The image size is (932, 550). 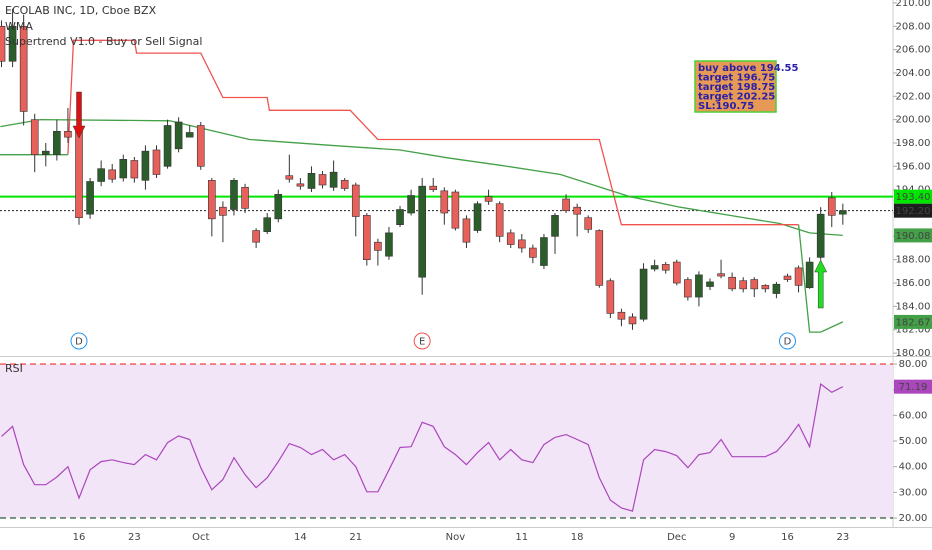 What do you see at coordinates (913, 50) in the screenshot?
I see `y-tick-label: 206.00` at bounding box center [913, 50].